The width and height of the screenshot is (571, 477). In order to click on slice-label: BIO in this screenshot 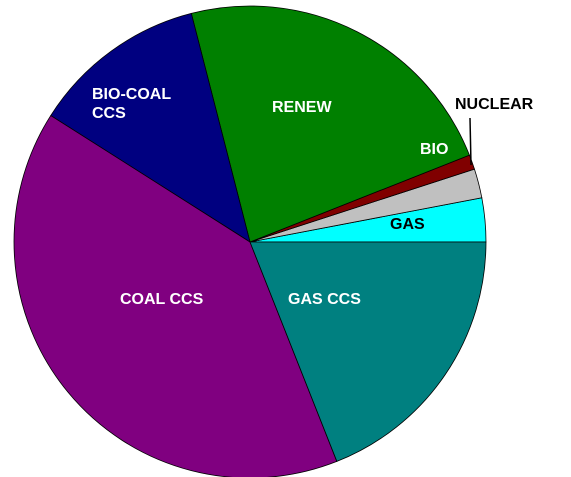, I will do `click(434, 149)`.